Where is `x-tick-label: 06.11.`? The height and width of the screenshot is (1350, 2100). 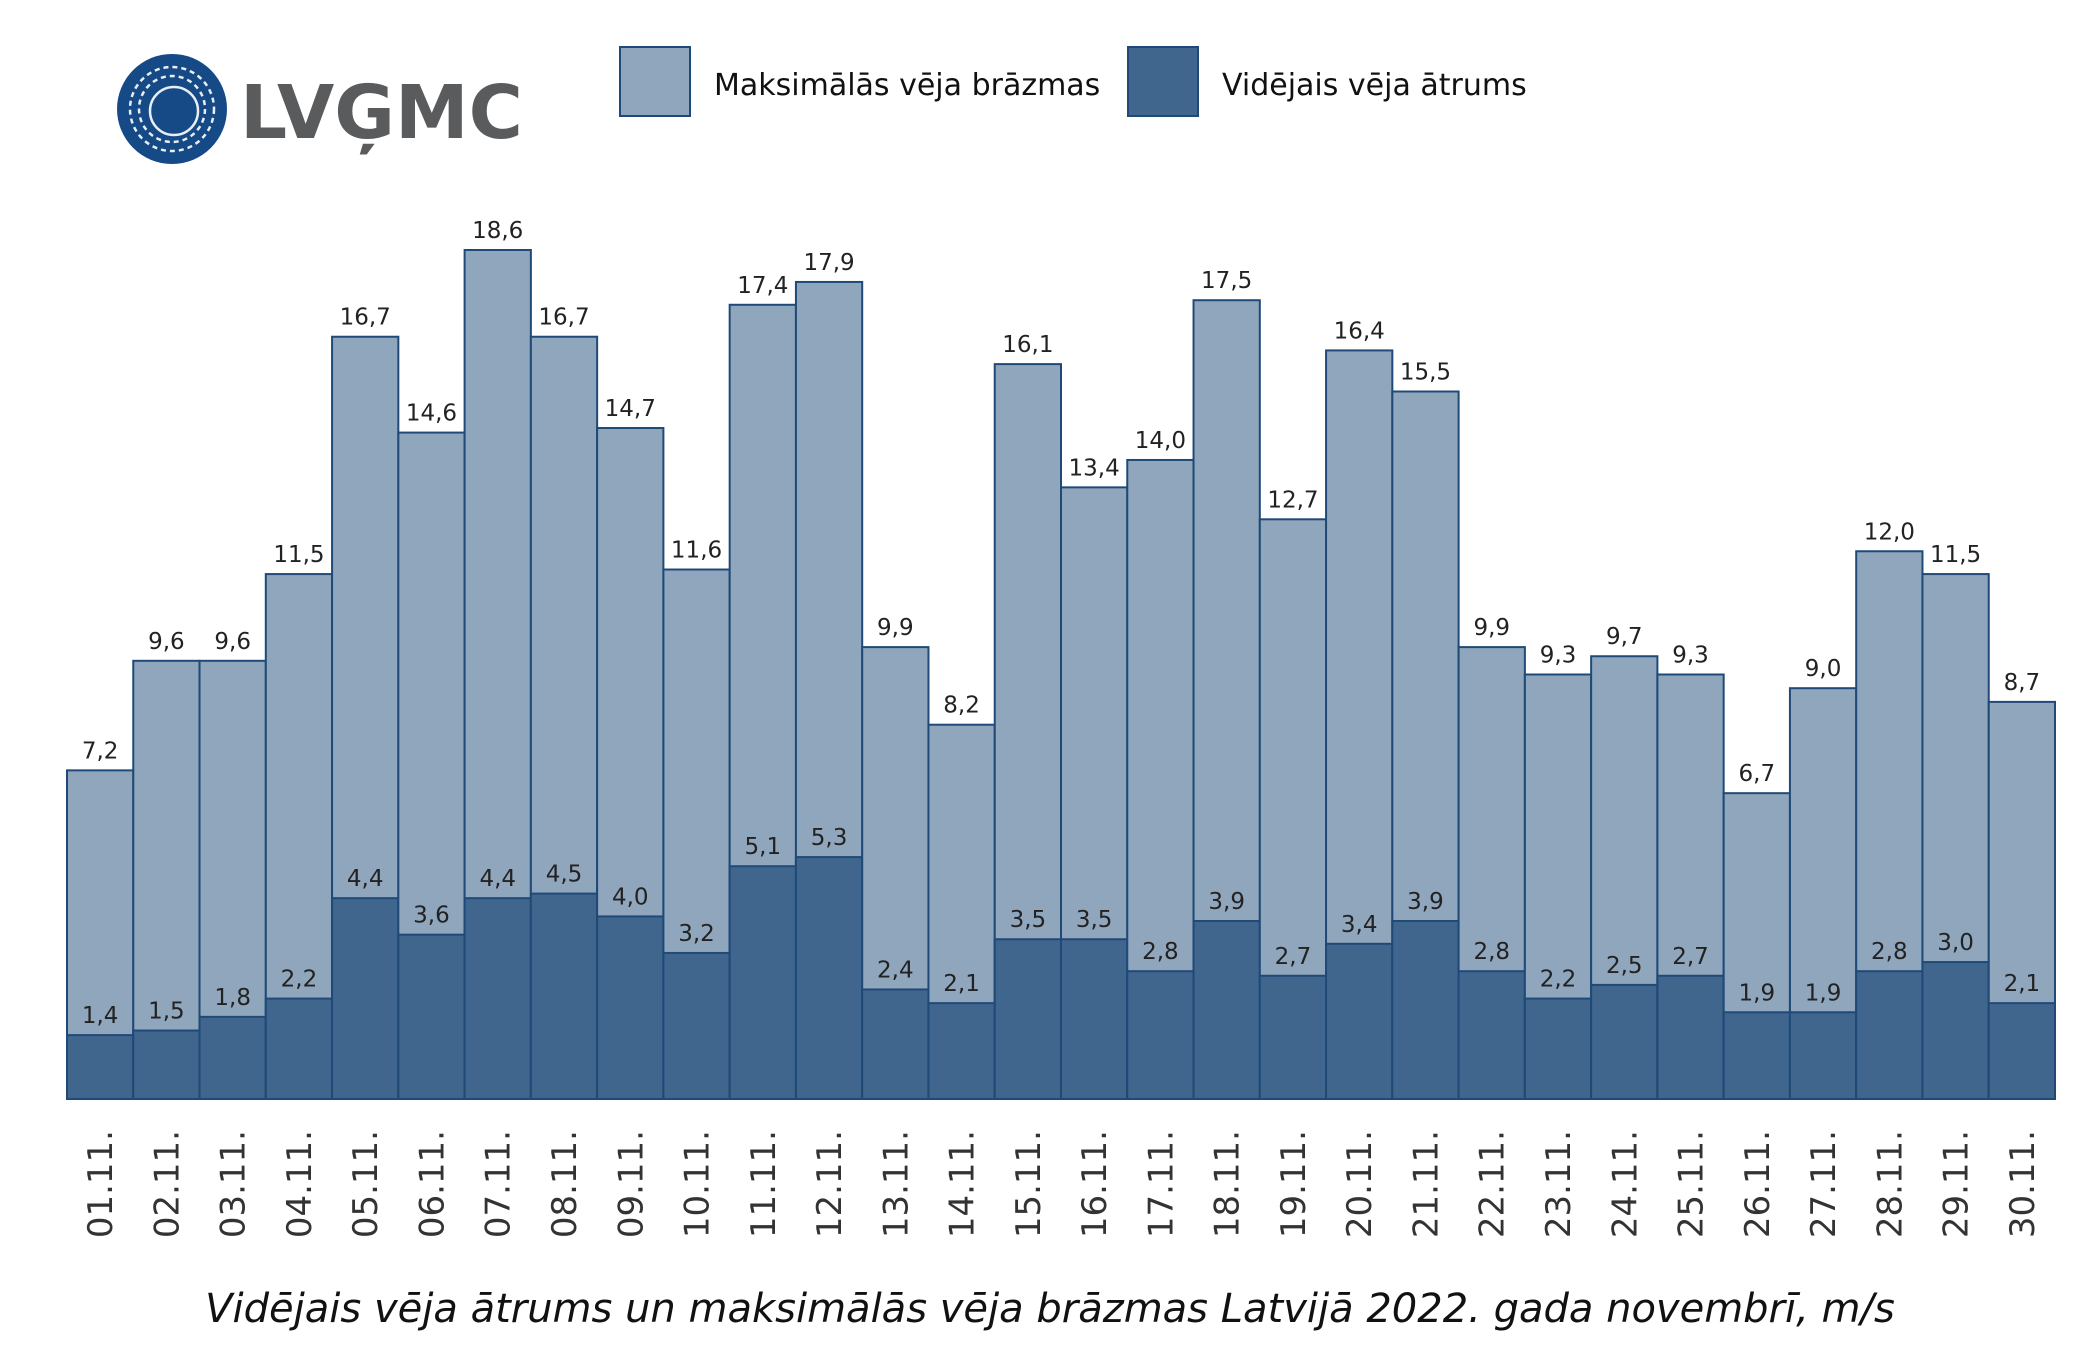
x-tick-label: 06.11. is located at coordinates (432, 1184).